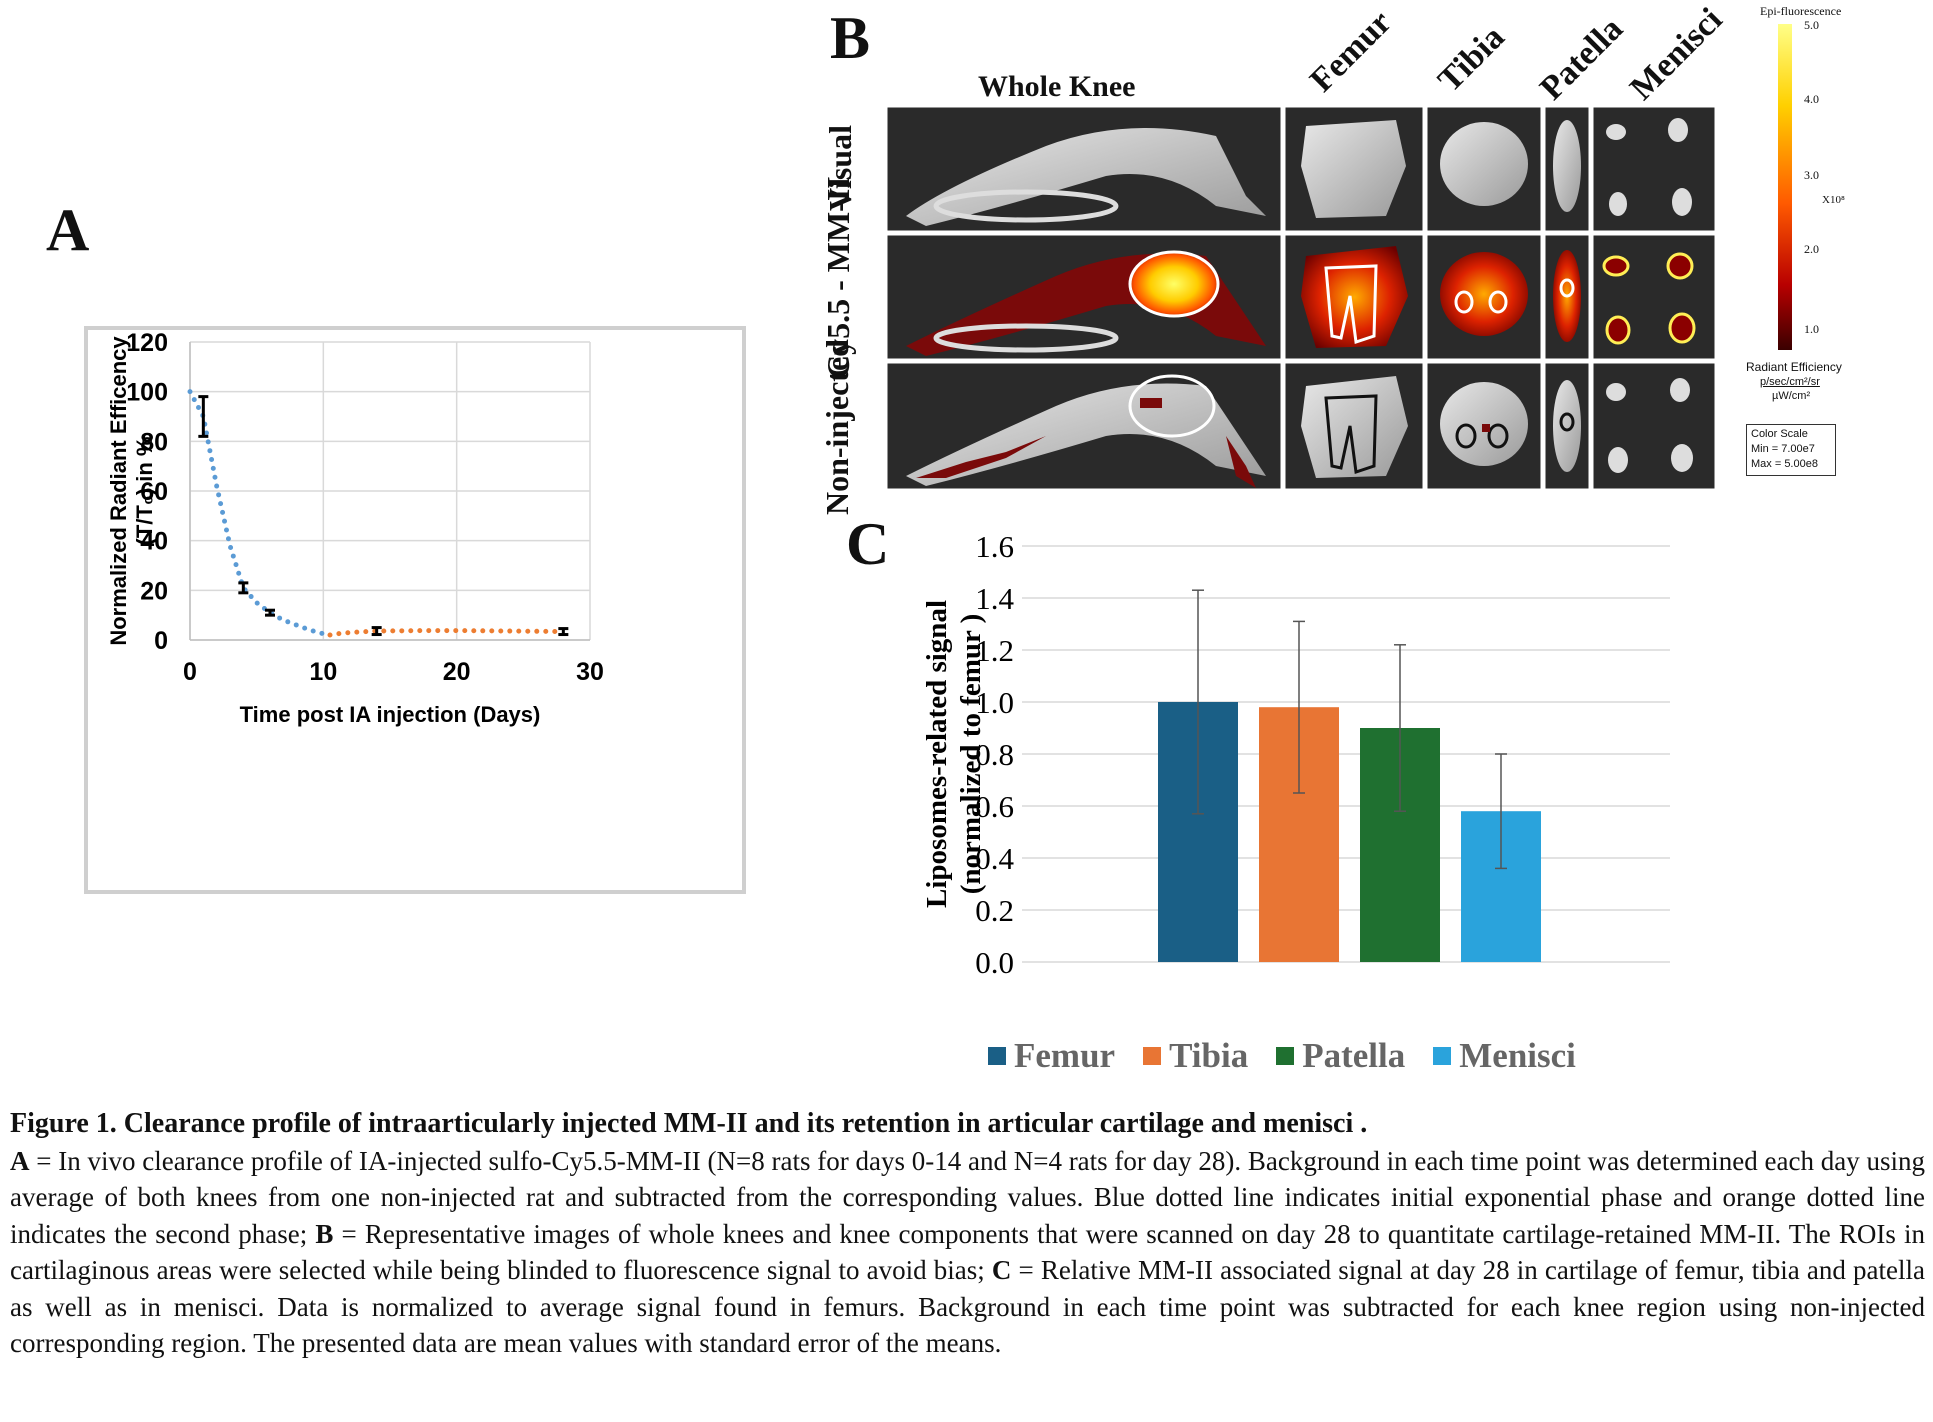 This screenshot has height=1422, width=1933. What do you see at coordinates (1299, 707) in the screenshot?
I see `panel-c-error-bar-tibia` at bounding box center [1299, 707].